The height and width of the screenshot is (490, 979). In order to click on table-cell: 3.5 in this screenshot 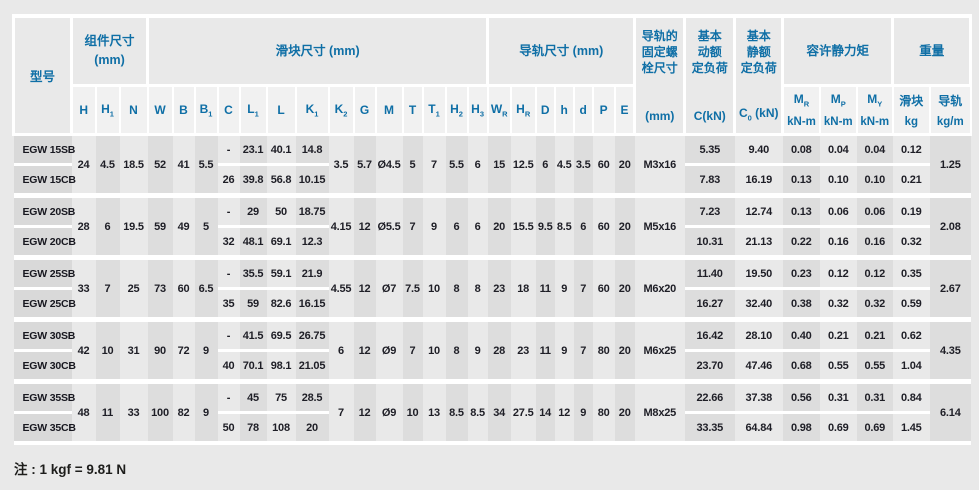, I will do `click(583, 164)`.